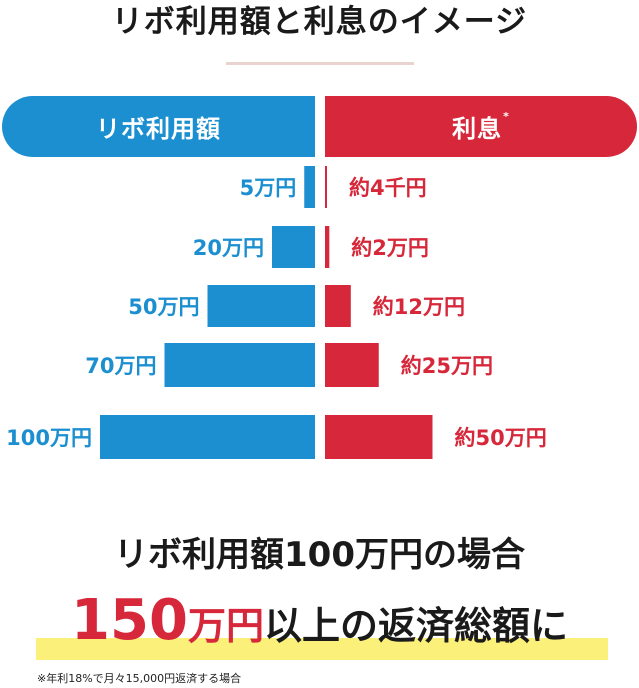 The height and width of the screenshot is (688, 639). I want to click on interest-value-label: 約25万円, so click(447, 366).